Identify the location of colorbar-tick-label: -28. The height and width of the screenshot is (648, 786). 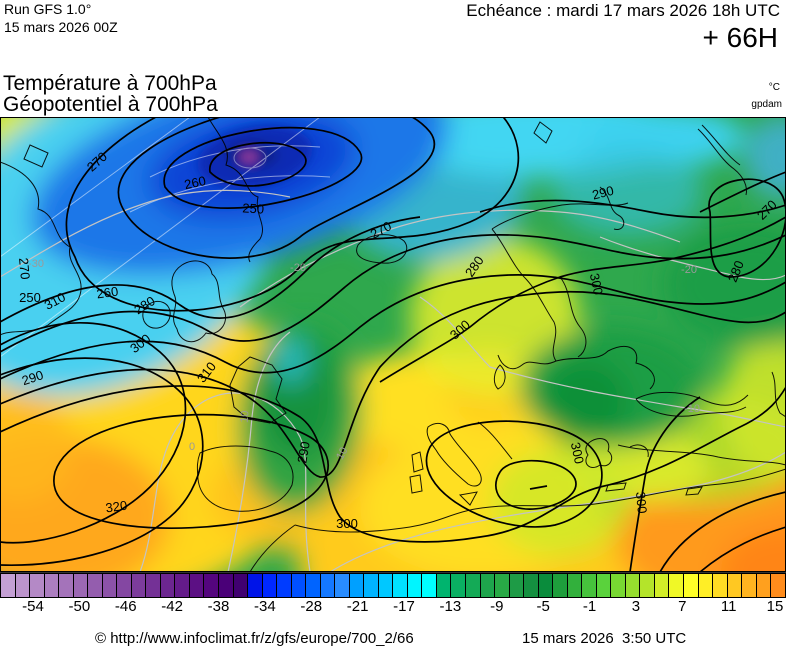
(311, 606).